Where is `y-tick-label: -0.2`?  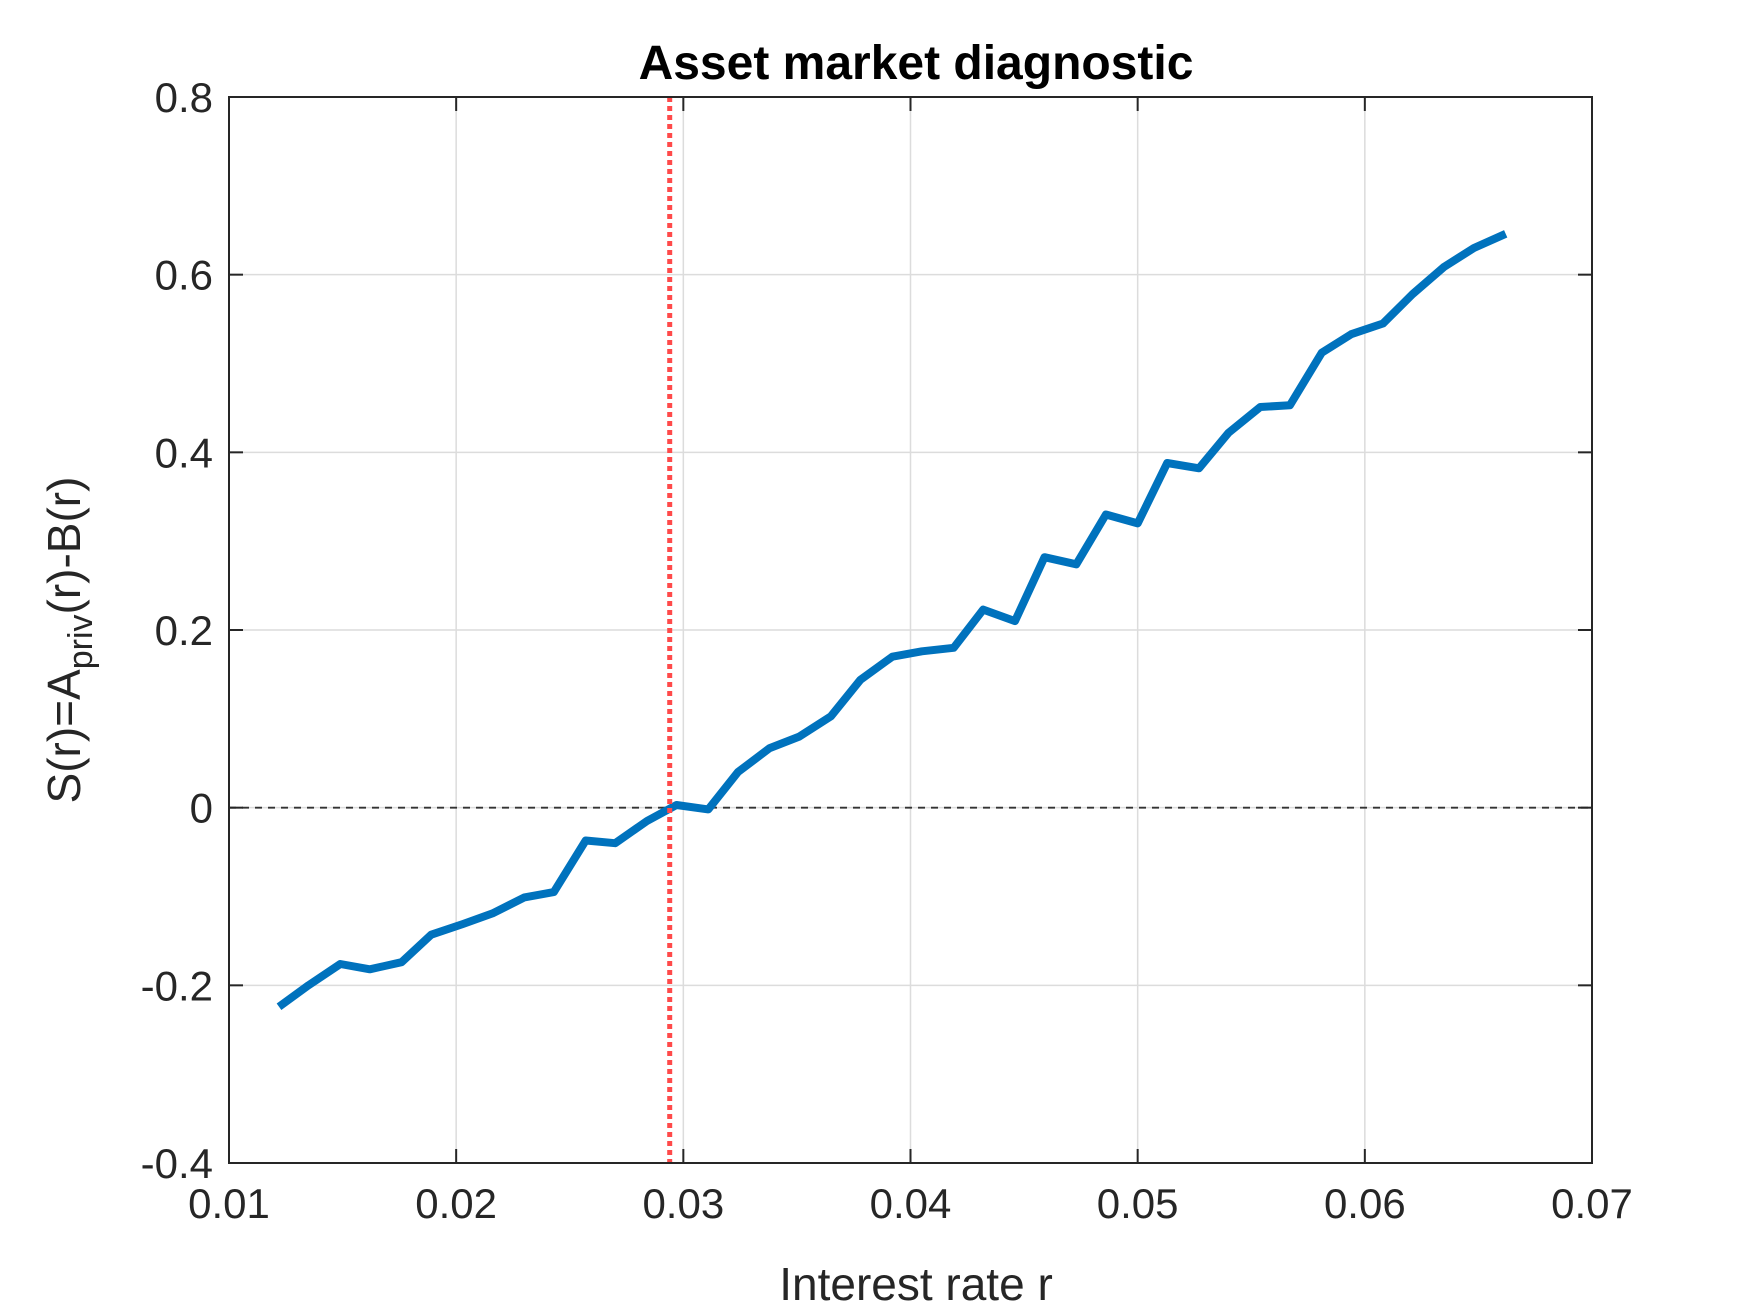
y-tick-label: -0.2 is located at coordinates (177, 985).